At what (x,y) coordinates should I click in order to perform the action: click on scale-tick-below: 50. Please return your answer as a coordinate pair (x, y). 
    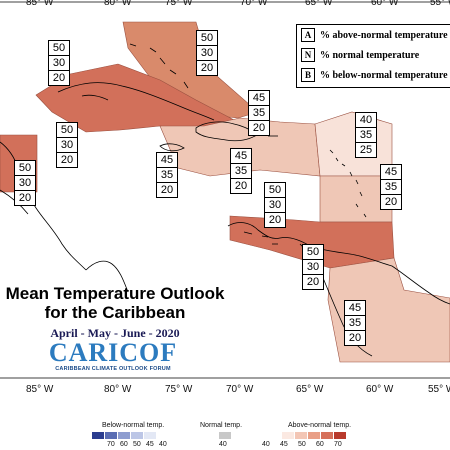
    Looking at the image, I should click on (137, 444).